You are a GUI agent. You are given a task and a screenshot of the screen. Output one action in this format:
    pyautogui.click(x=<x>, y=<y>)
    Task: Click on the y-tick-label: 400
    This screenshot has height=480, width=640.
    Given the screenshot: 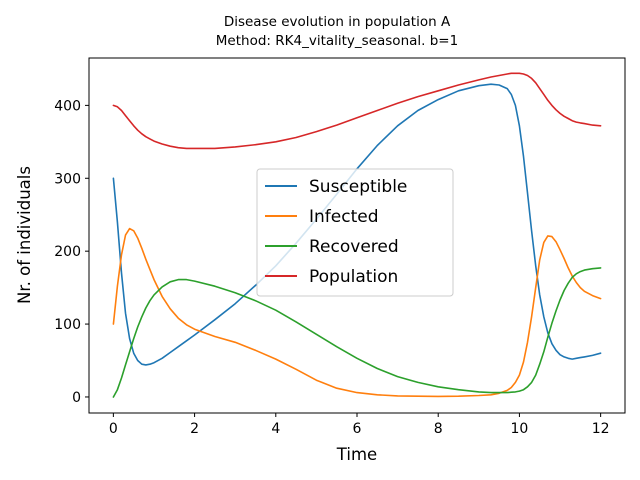 What is the action you would take?
    pyautogui.click(x=67, y=106)
    